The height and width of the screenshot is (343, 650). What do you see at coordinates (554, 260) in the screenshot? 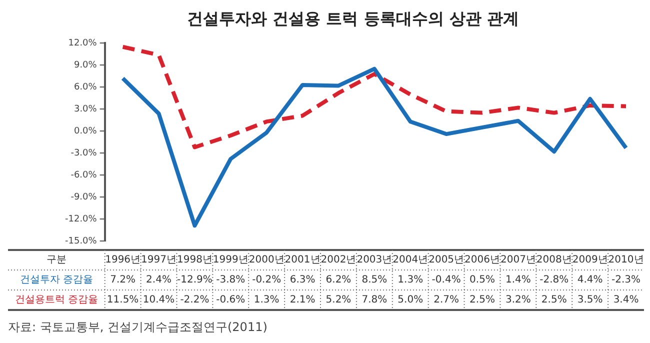
I see `x-tick-label: 2008년` at bounding box center [554, 260].